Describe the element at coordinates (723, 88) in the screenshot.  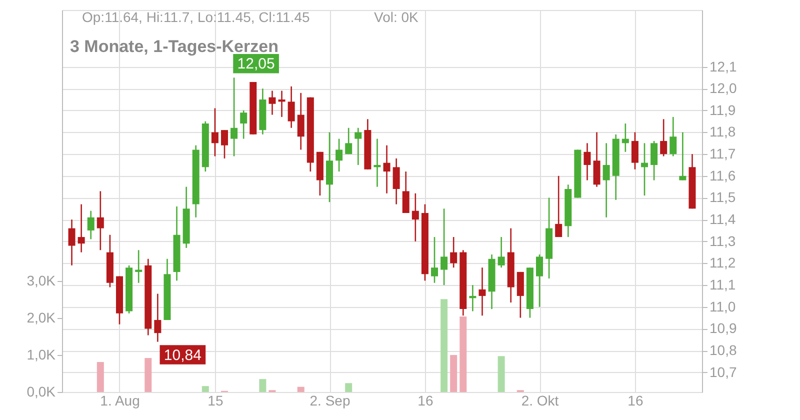
I see `y-tick-label: 12,0` at that location.